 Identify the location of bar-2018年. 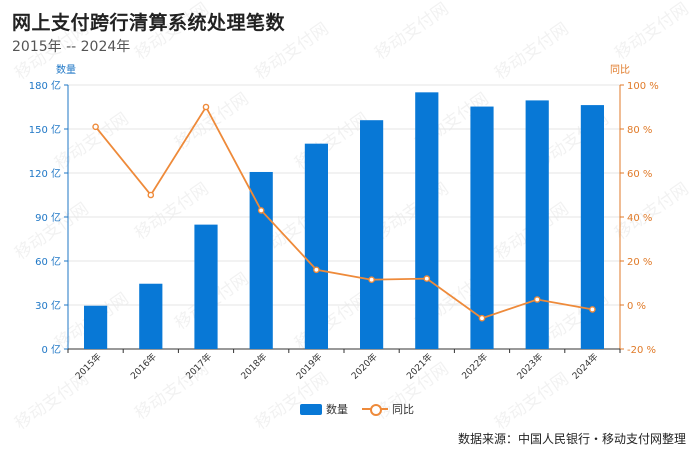
(261, 260).